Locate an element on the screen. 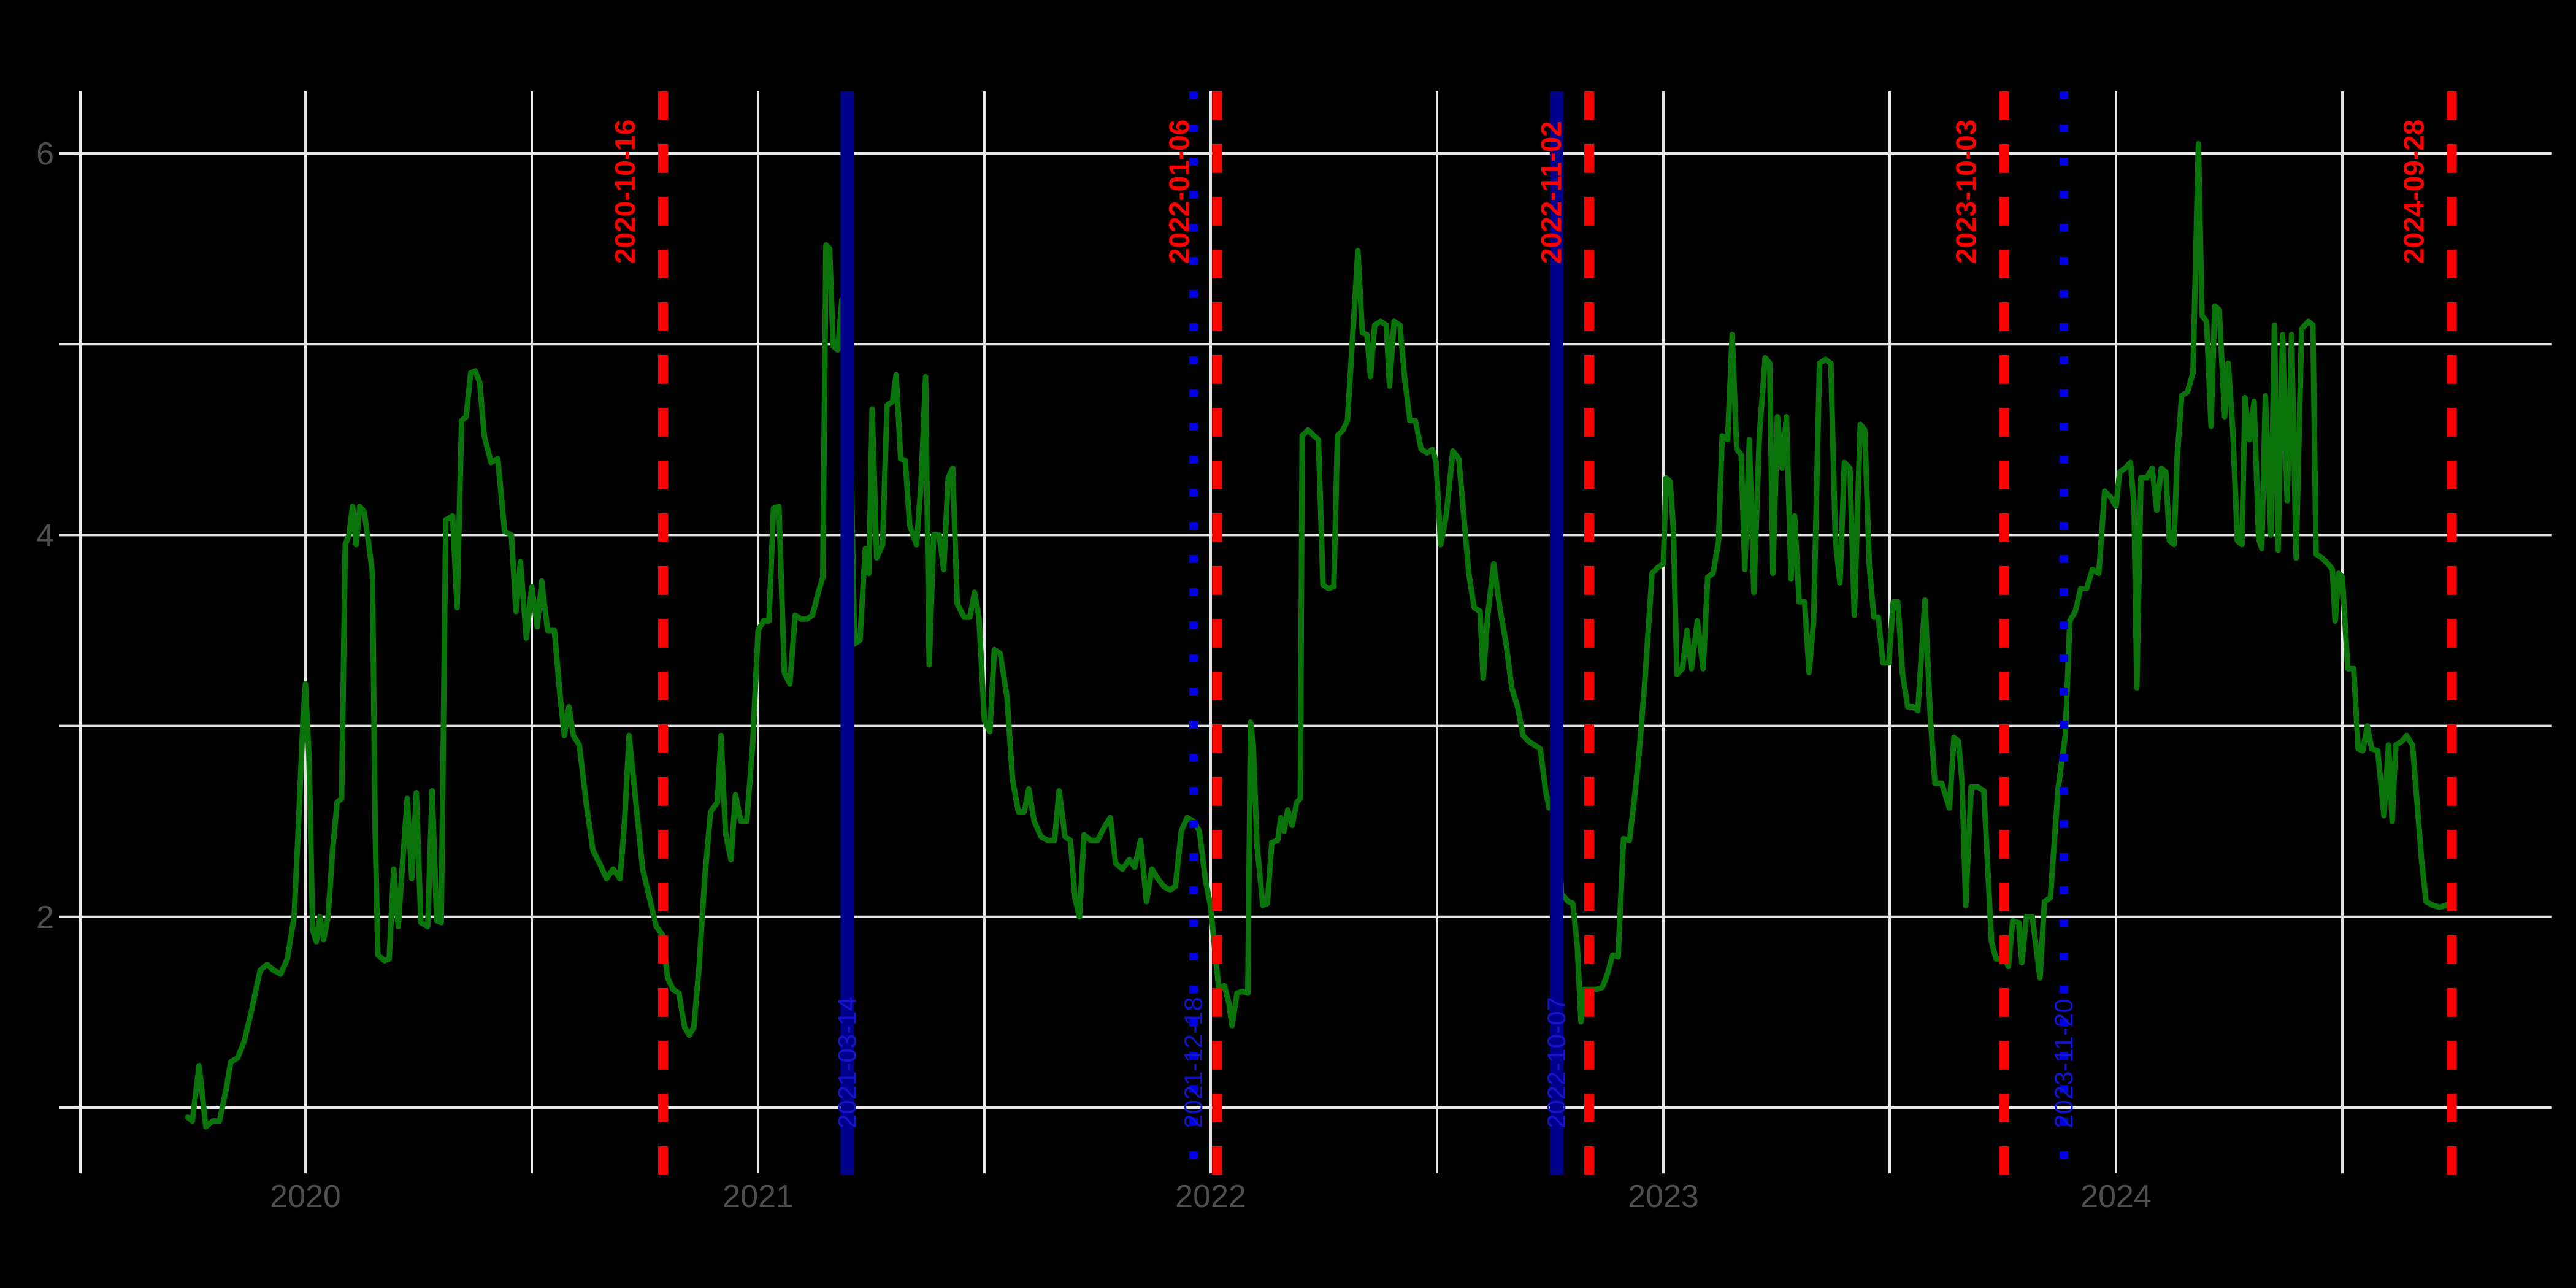  event-label-blue-dotted-2023-11-20: 2023-11-20 is located at coordinates (2063, 1064).